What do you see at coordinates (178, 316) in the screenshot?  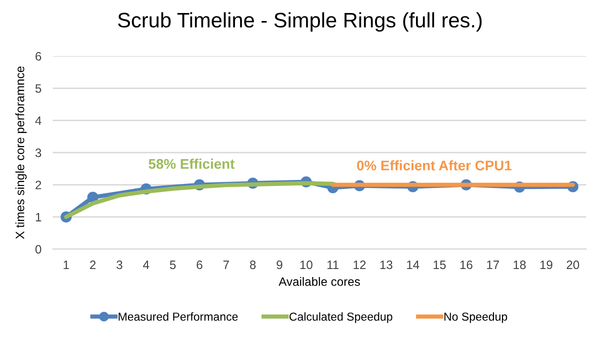 I see `legend-label: Measured Performance` at bounding box center [178, 316].